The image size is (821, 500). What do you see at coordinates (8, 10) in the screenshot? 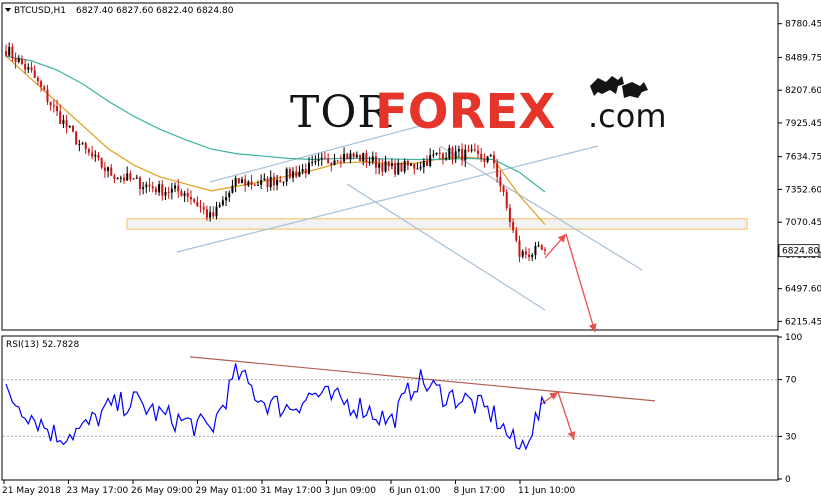
I see `collapse-triangle-icon` at bounding box center [8, 10].